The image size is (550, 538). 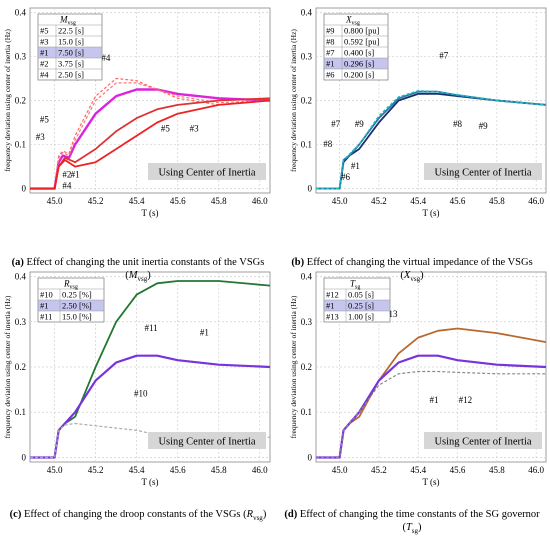 I want to click on caption-end-a: ), so click(x=149, y=275).